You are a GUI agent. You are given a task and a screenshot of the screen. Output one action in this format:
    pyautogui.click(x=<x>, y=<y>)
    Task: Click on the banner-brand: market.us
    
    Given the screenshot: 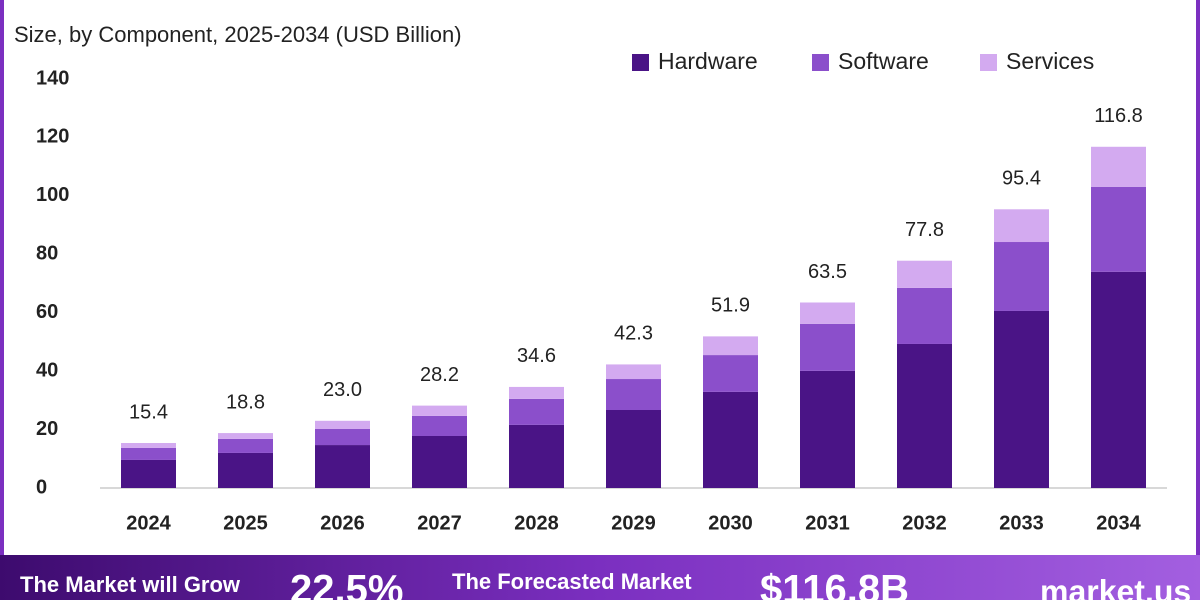 What is the action you would take?
    pyautogui.click(x=1115, y=586)
    